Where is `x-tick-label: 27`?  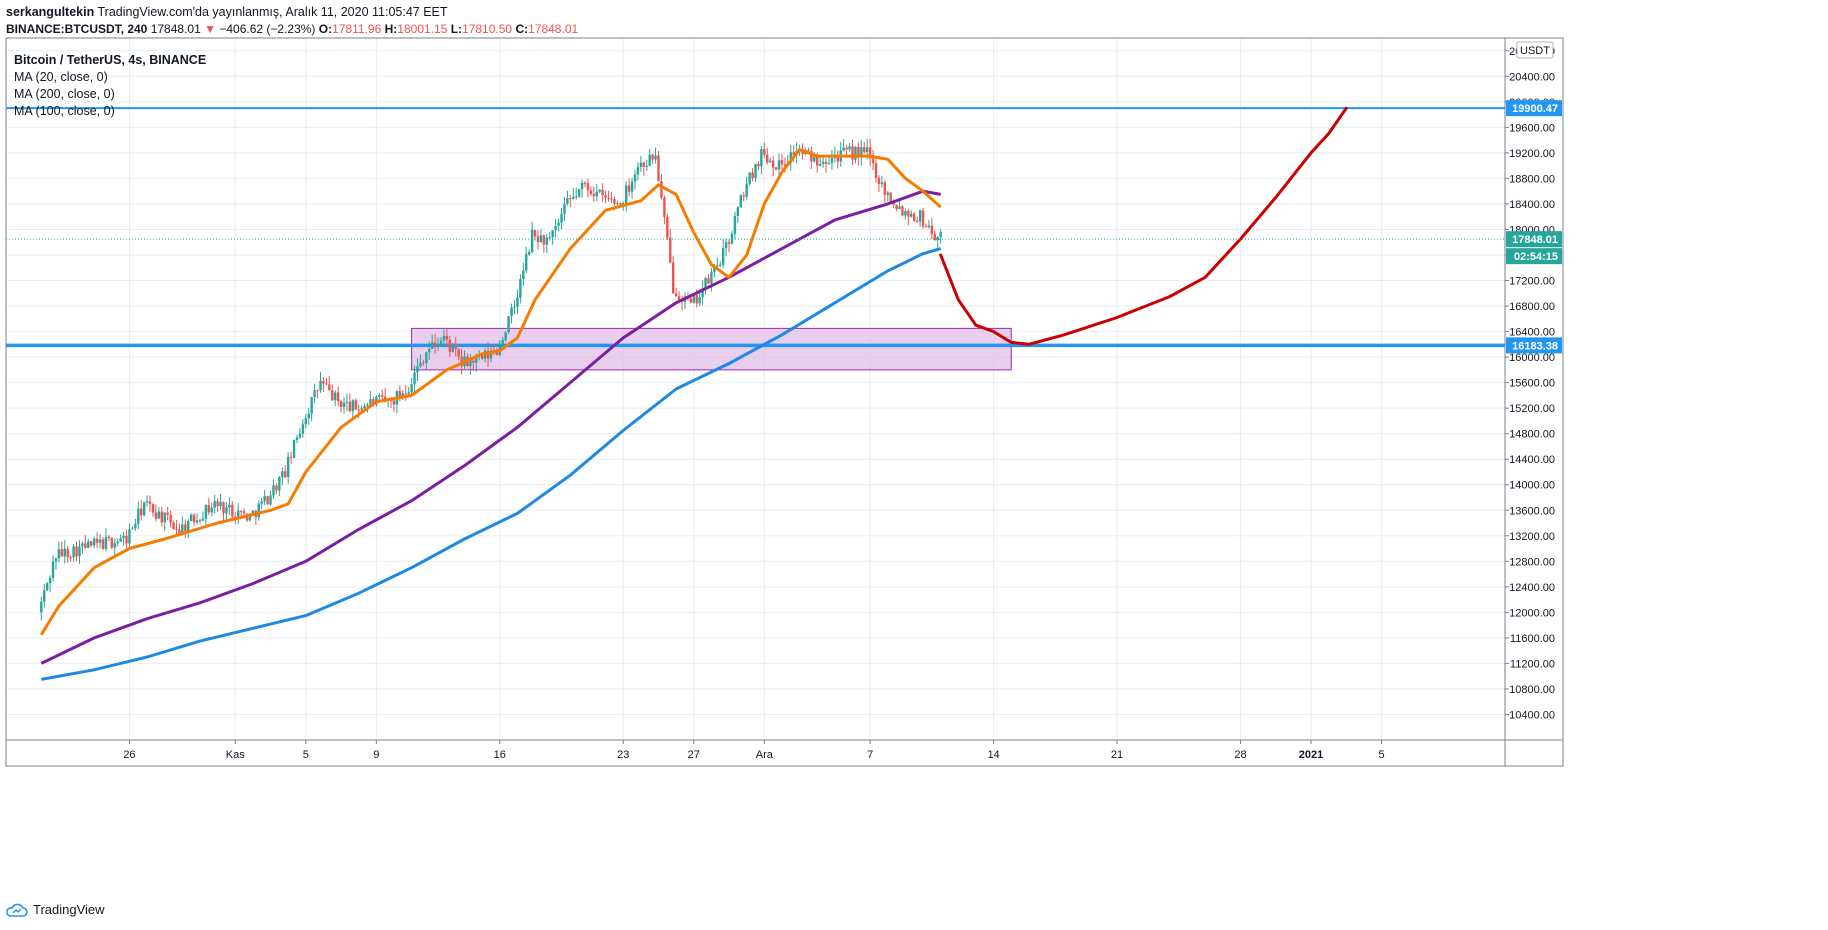
x-tick-label: 27 is located at coordinates (694, 755).